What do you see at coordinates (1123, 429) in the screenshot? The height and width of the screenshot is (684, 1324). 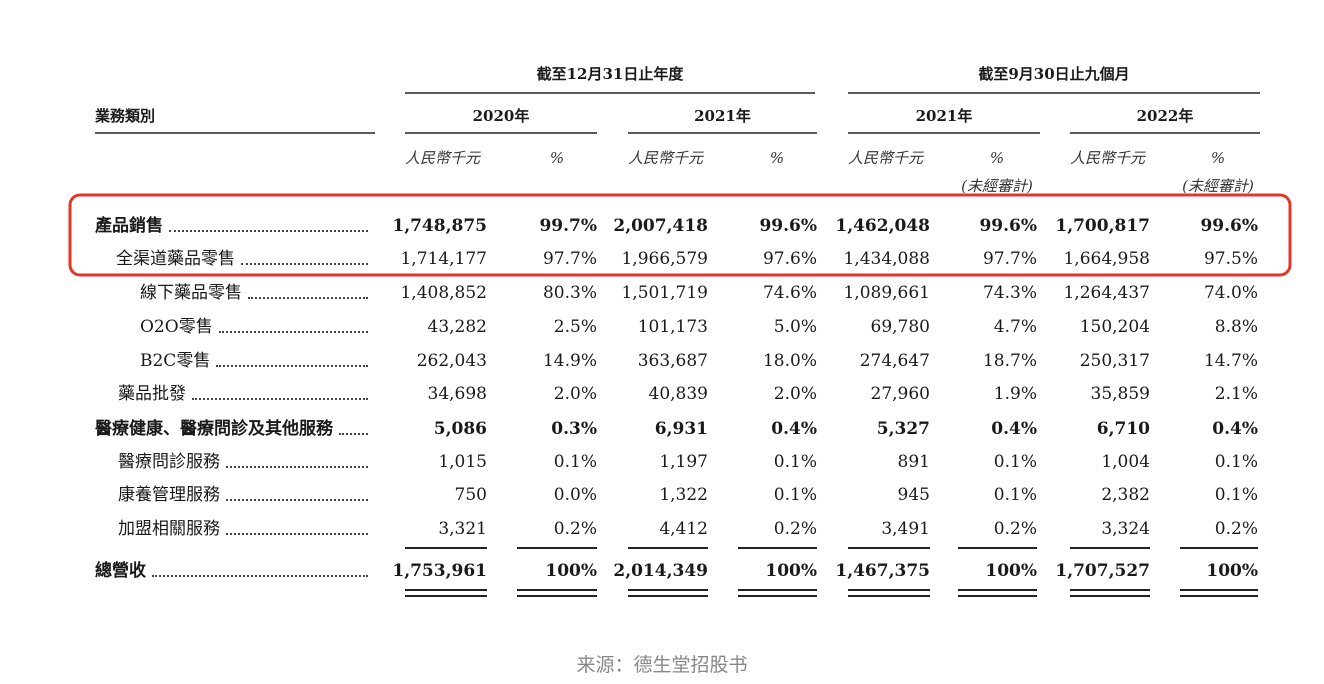 I see `cell: 6,710` at bounding box center [1123, 429].